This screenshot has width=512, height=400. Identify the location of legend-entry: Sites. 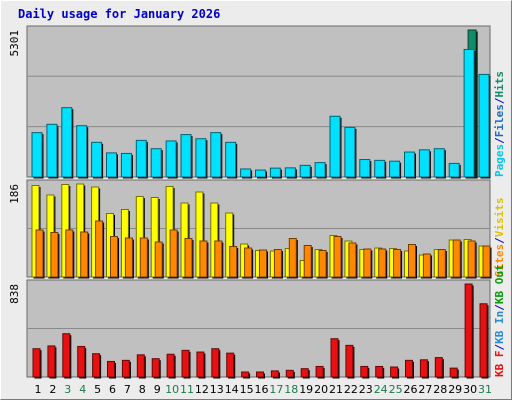
(499, 260).